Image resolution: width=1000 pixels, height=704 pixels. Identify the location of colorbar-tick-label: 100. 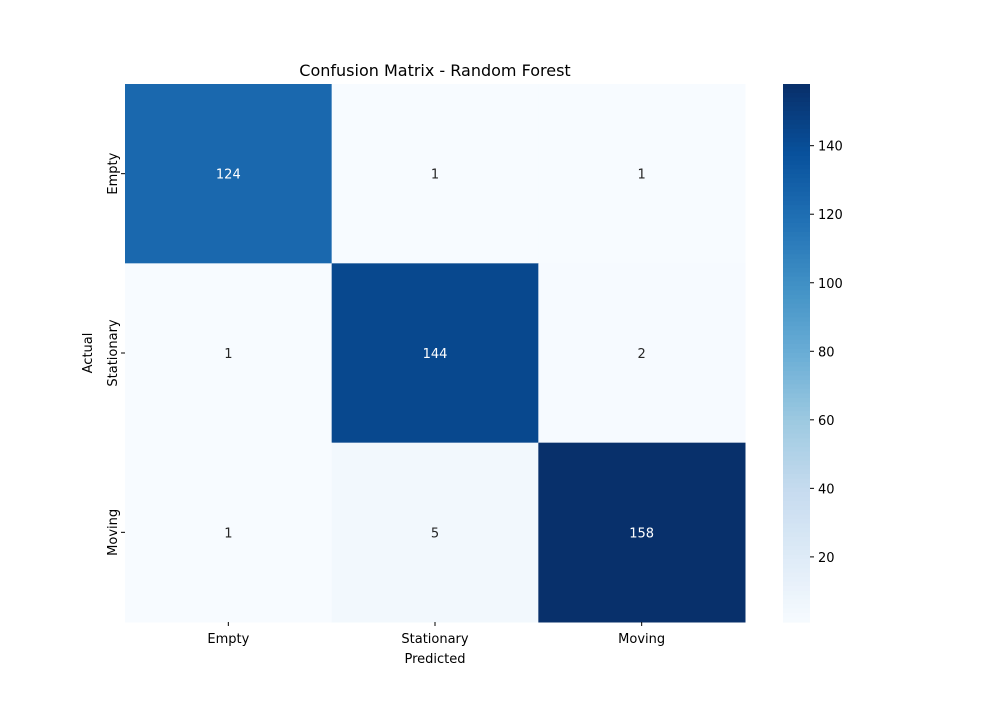
(830, 284).